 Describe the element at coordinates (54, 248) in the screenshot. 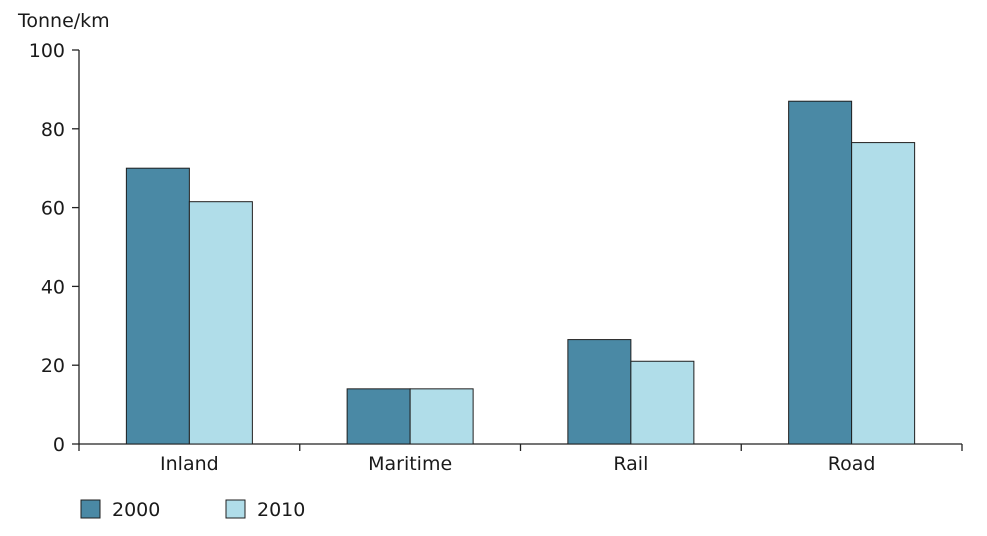

I see `y-axis-ticks: 0 20 40 60 80 100` at that location.